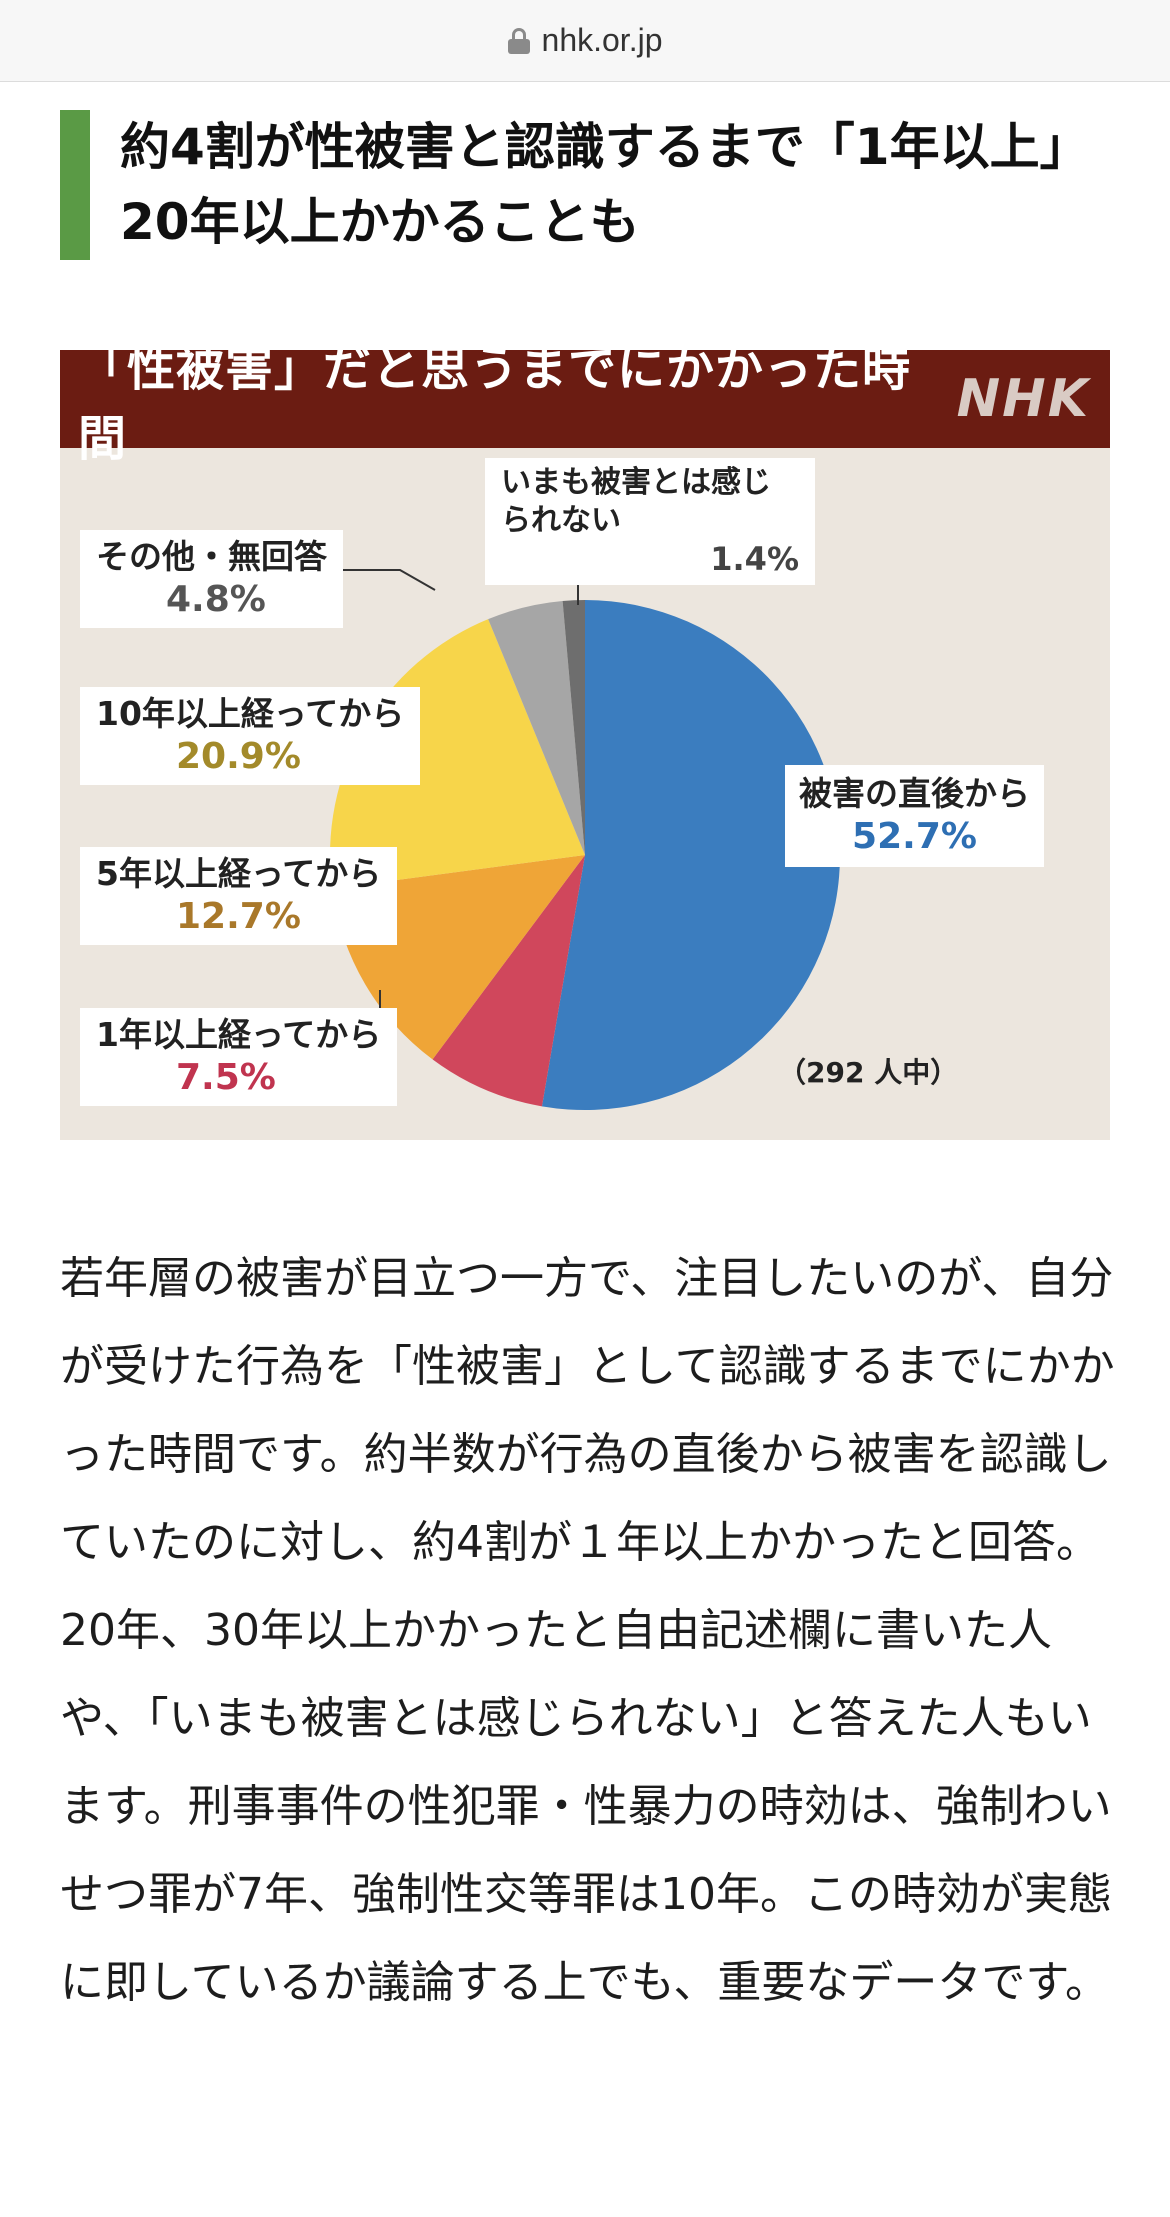 The image size is (1170, 2217). I want to click on sample-size-note: （292 人中）, so click(868, 1072).